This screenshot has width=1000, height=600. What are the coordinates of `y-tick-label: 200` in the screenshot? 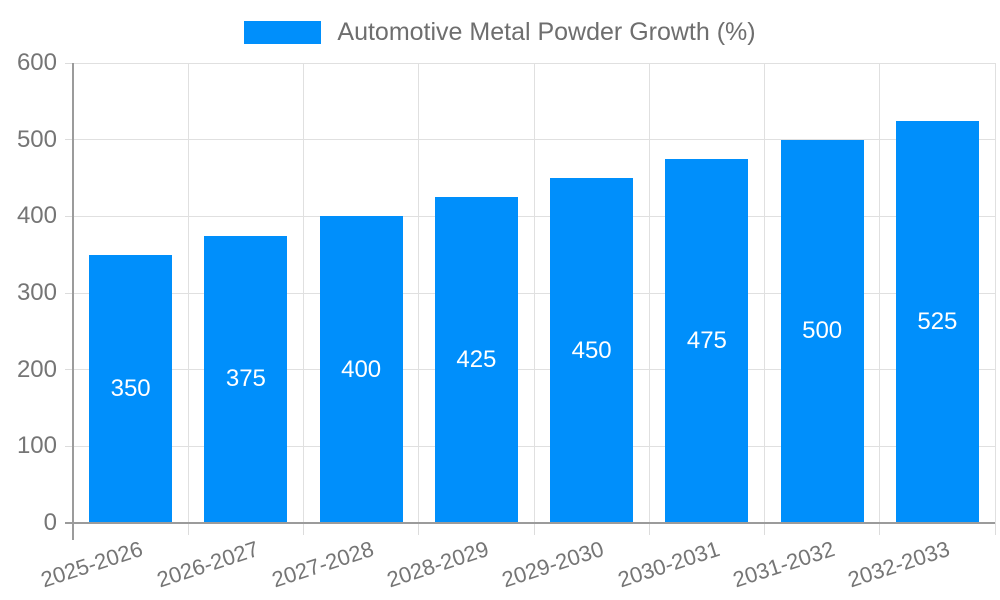 It's located at (36, 369).